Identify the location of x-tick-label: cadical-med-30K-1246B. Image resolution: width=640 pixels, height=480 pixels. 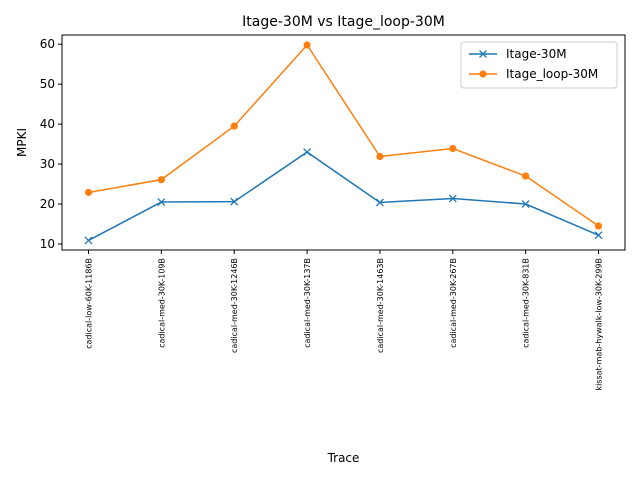
(234, 305).